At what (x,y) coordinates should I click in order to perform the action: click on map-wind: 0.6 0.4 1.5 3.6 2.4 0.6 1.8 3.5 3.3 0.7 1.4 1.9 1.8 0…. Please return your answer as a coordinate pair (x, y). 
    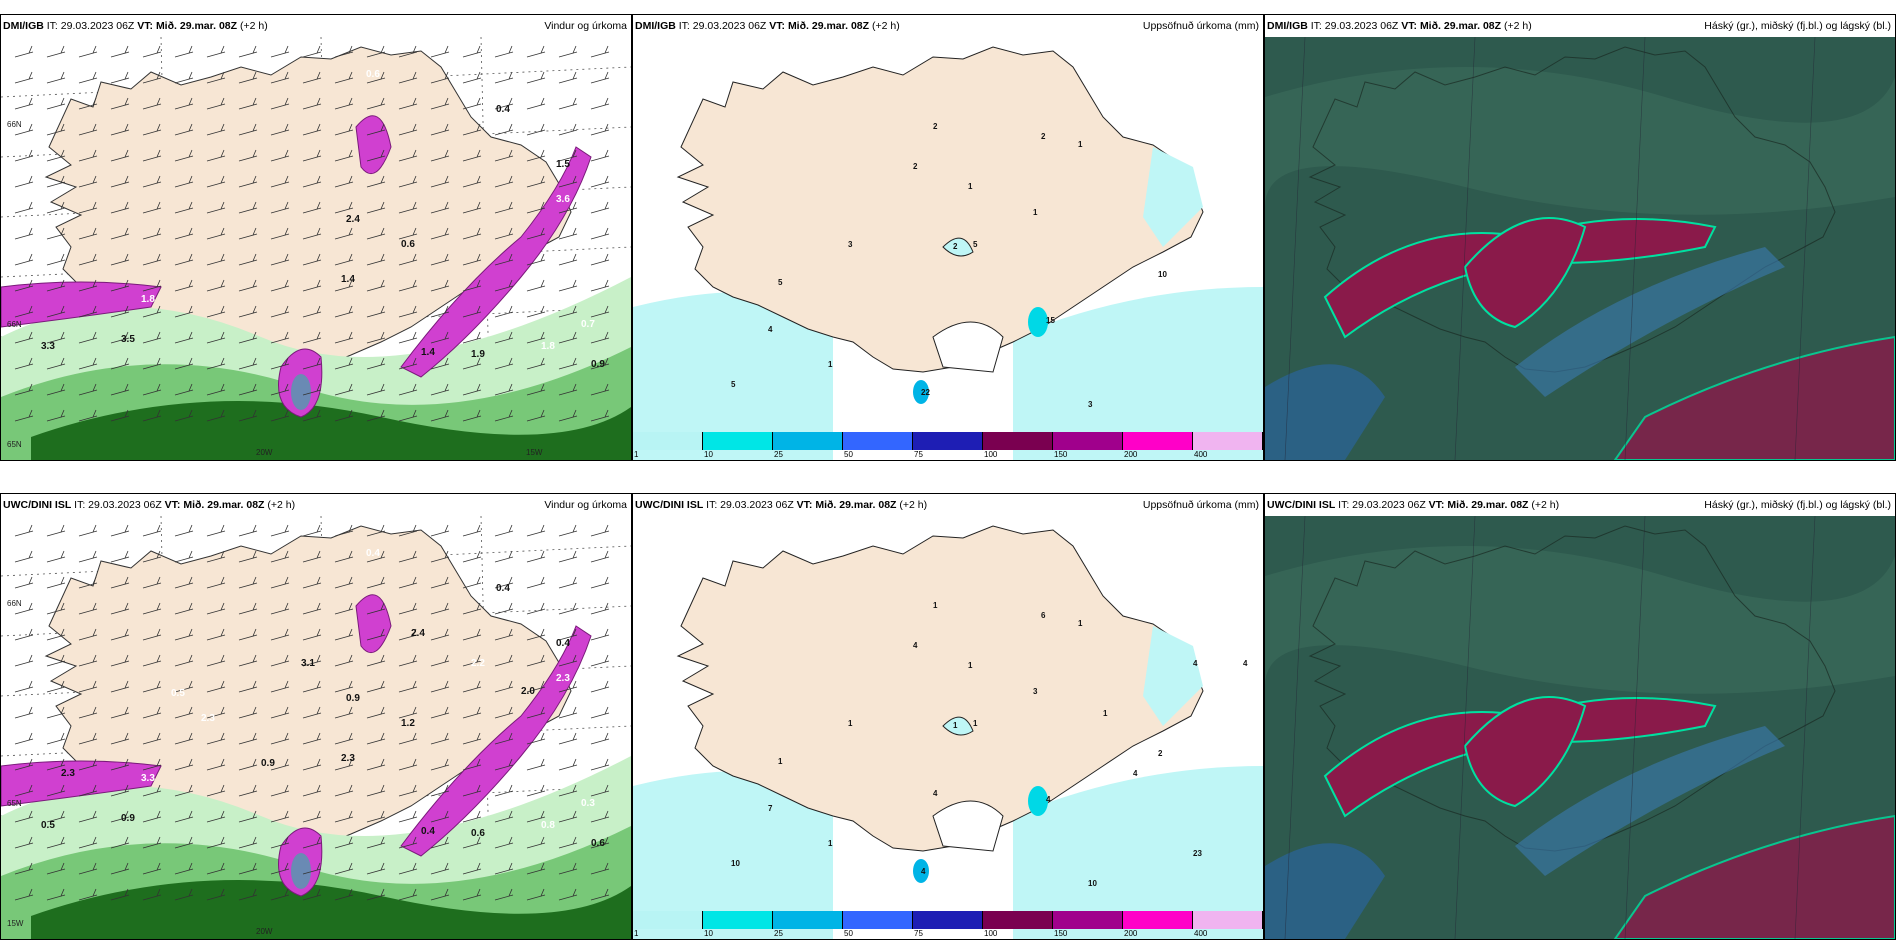
    Looking at the image, I should click on (316, 248).